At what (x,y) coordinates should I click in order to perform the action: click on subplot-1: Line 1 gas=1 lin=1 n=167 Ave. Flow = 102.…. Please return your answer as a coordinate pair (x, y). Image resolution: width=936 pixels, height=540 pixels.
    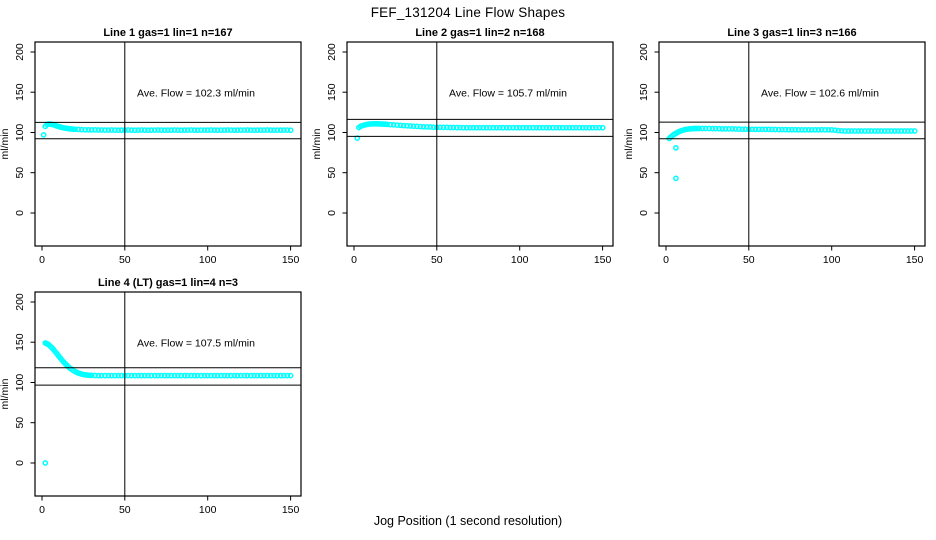
    Looking at the image, I should click on (151, 146).